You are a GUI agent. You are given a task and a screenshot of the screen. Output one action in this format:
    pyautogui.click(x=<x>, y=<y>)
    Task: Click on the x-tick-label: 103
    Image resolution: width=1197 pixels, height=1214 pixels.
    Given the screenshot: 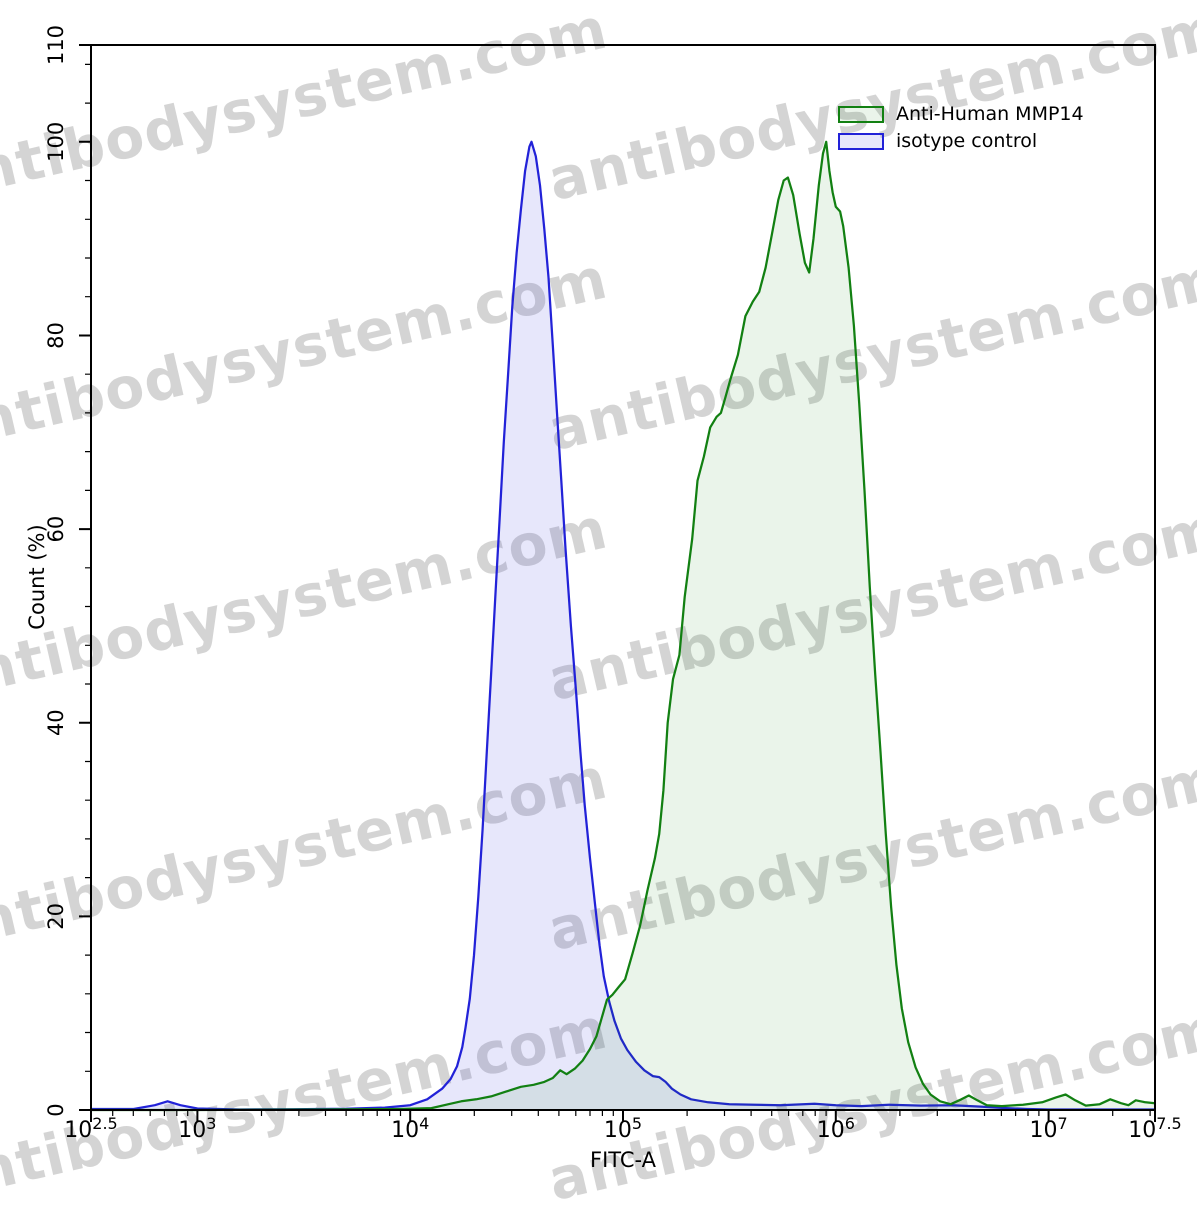 What is the action you would take?
    pyautogui.click(x=197, y=1128)
    